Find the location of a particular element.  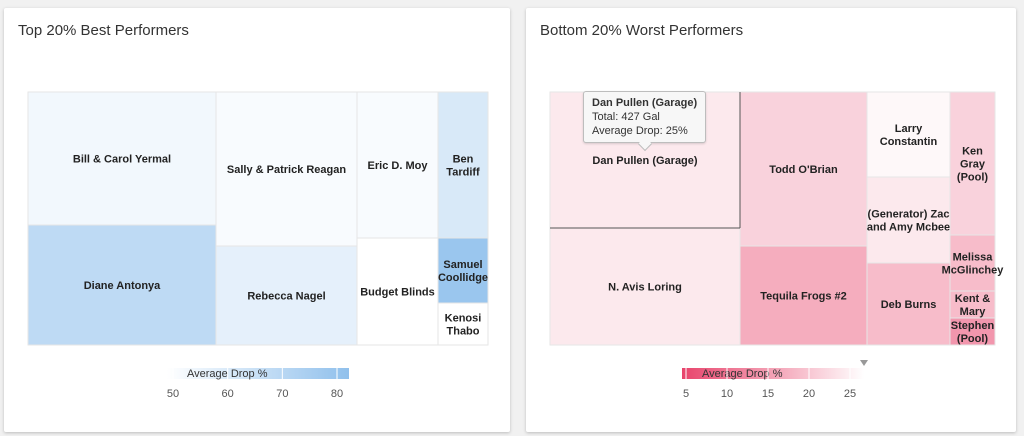

treemap-cell-melissa-mcglinchey: Melissa McGlinchey is located at coordinates (973, 263).